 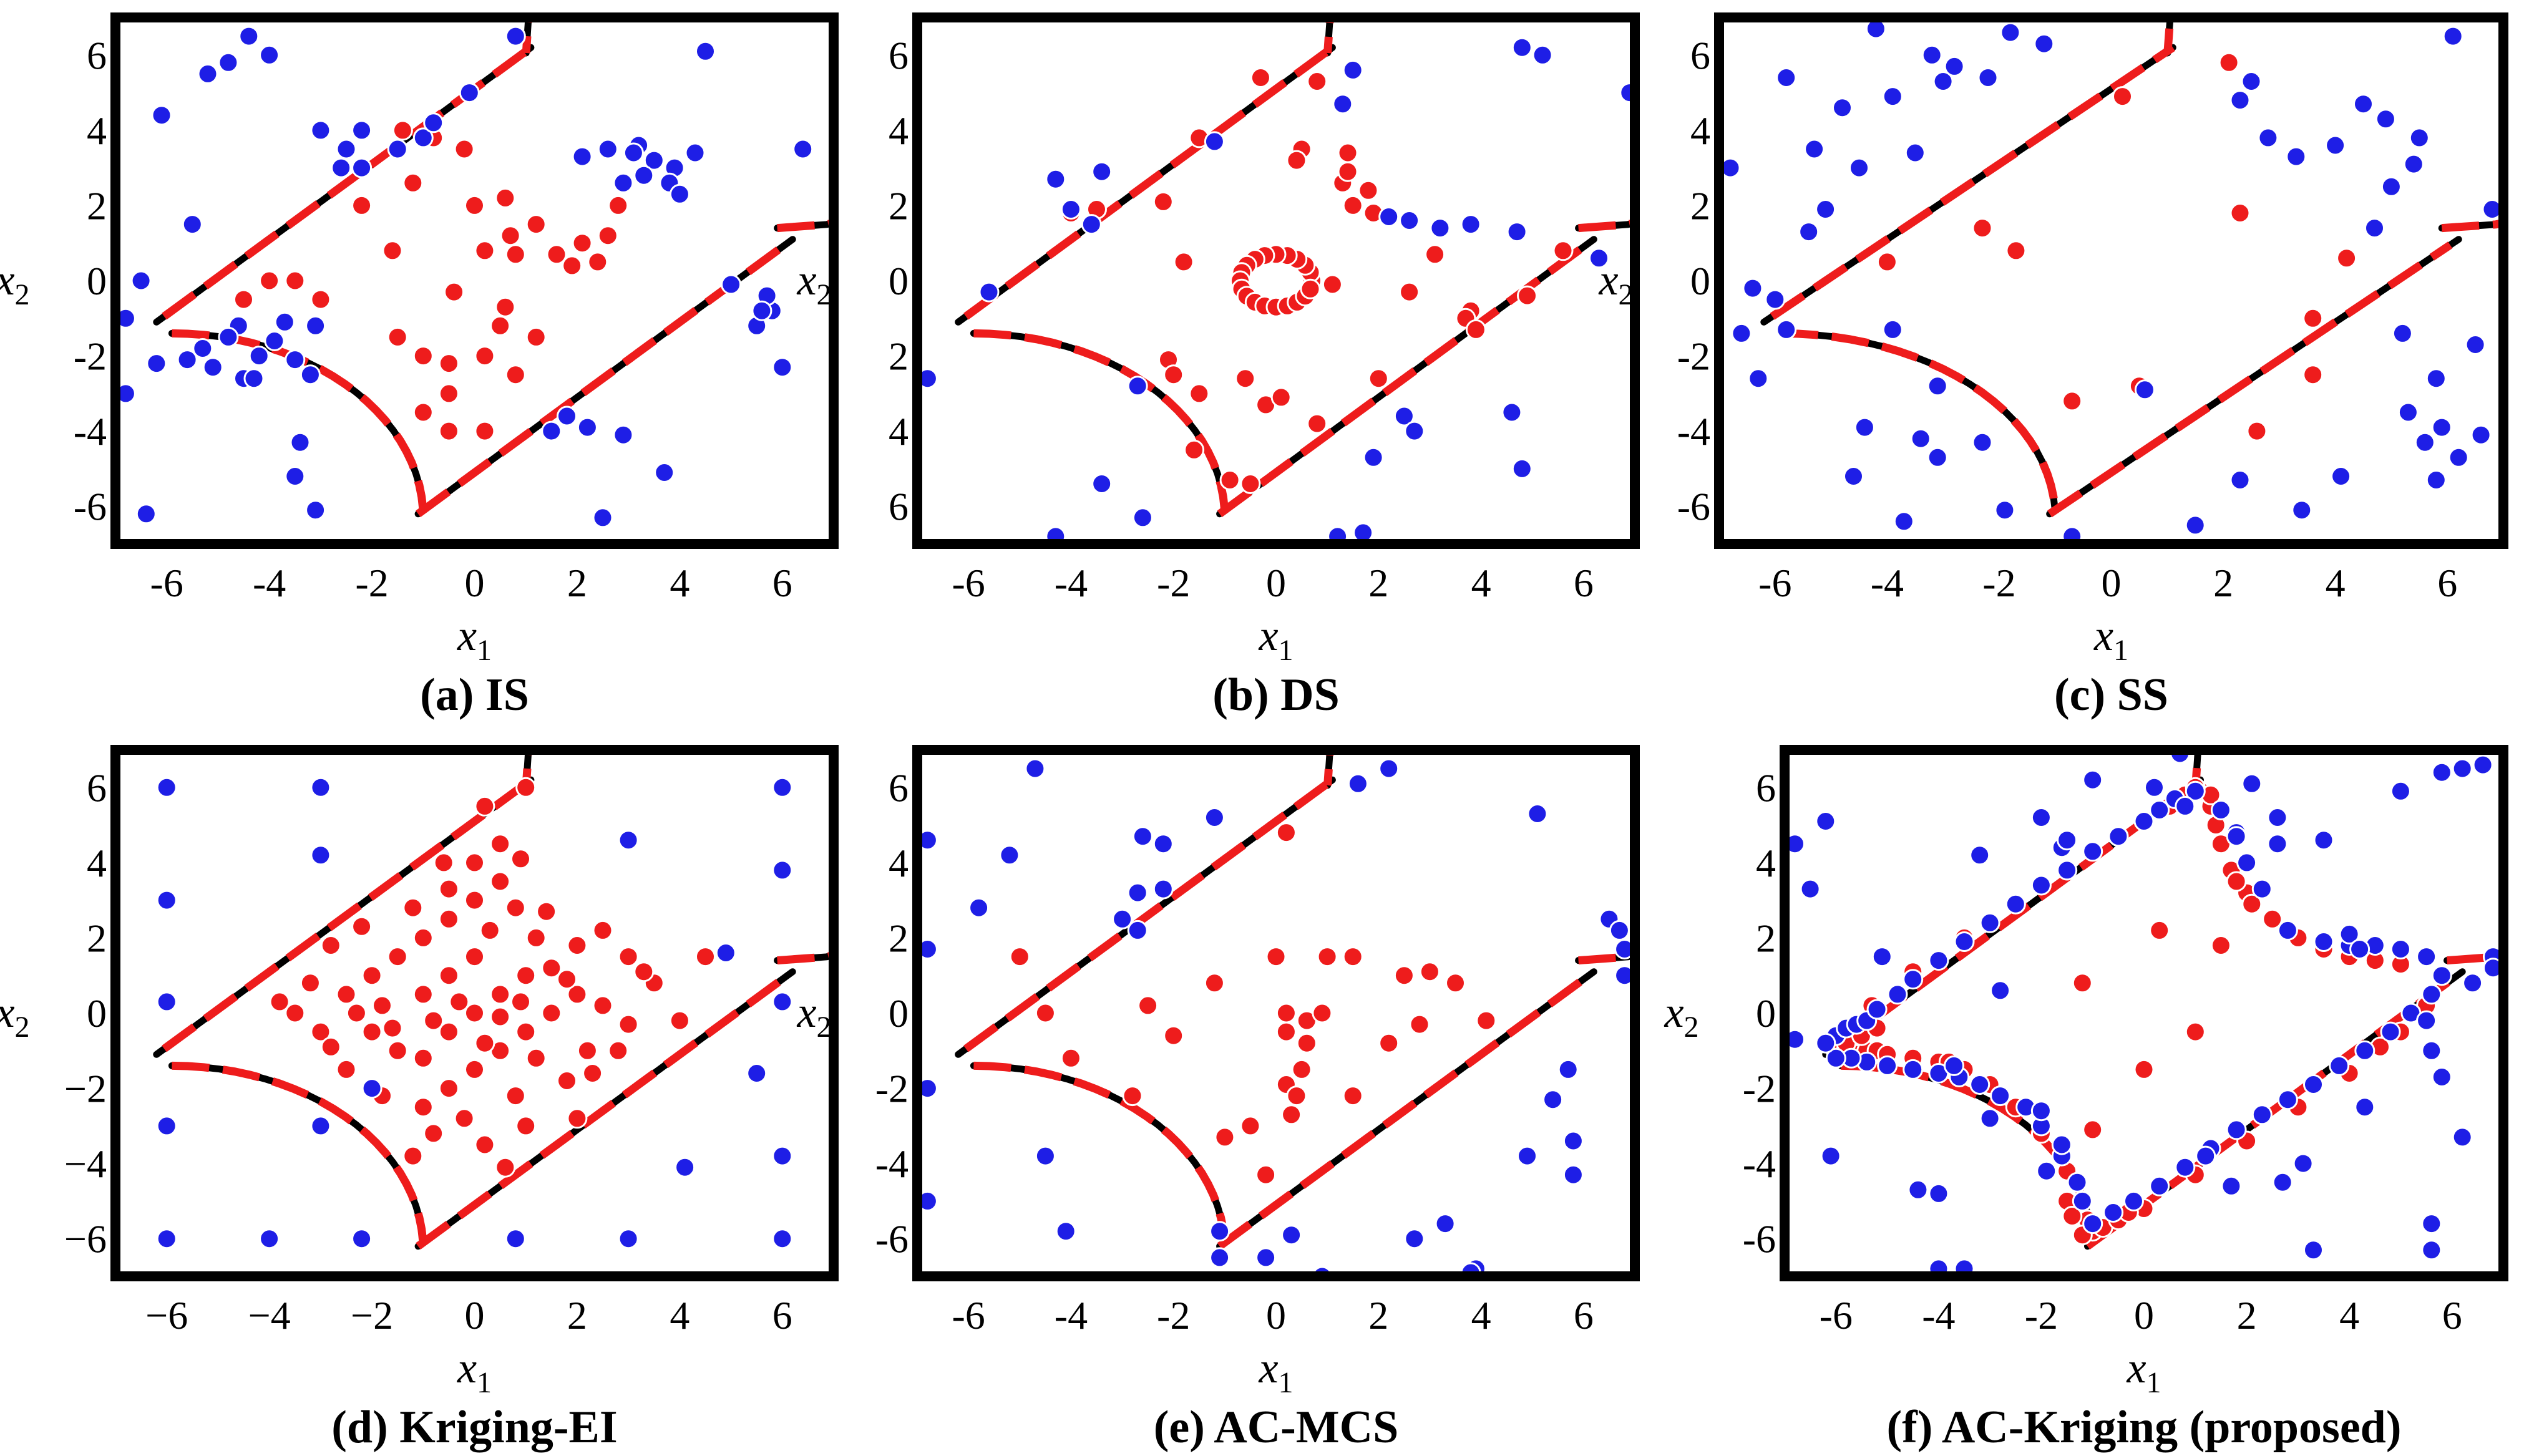 What do you see at coordinates (899, 863) in the screenshot?
I see `y-tick-label: 4` at bounding box center [899, 863].